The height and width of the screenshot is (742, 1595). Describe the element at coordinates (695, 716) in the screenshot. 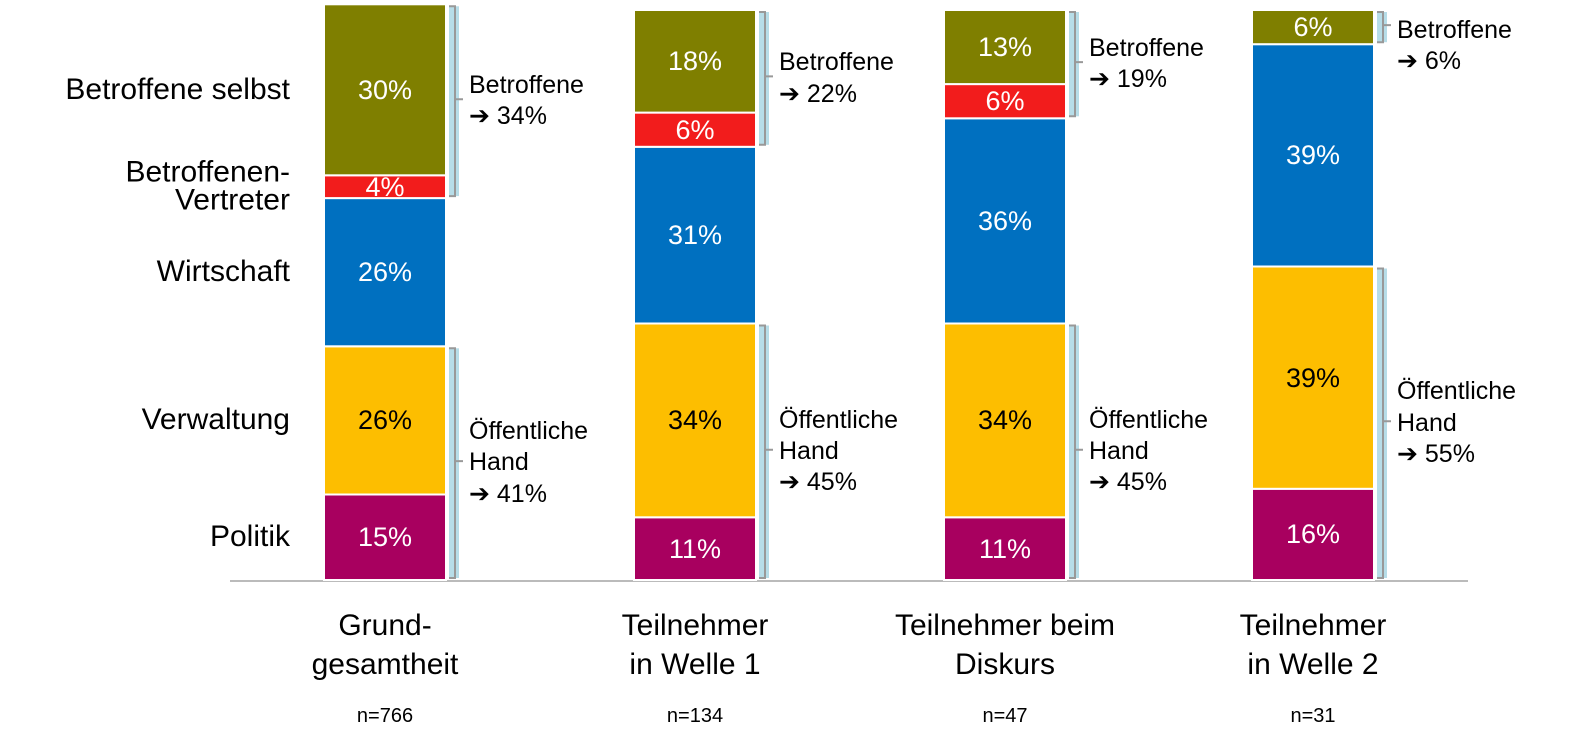

I see `sample-size: n=134` at that location.